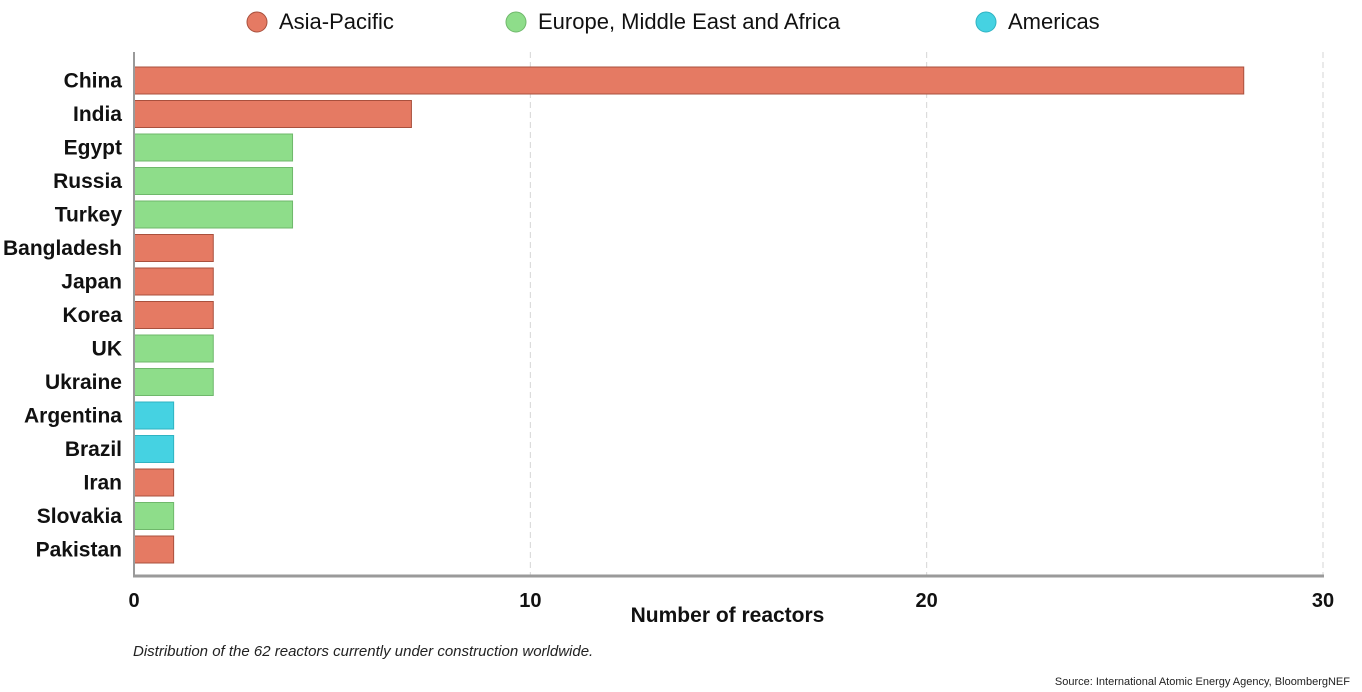  Describe the element at coordinates (154, 415) in the screenshot. I see `bar-argentina` at that location.